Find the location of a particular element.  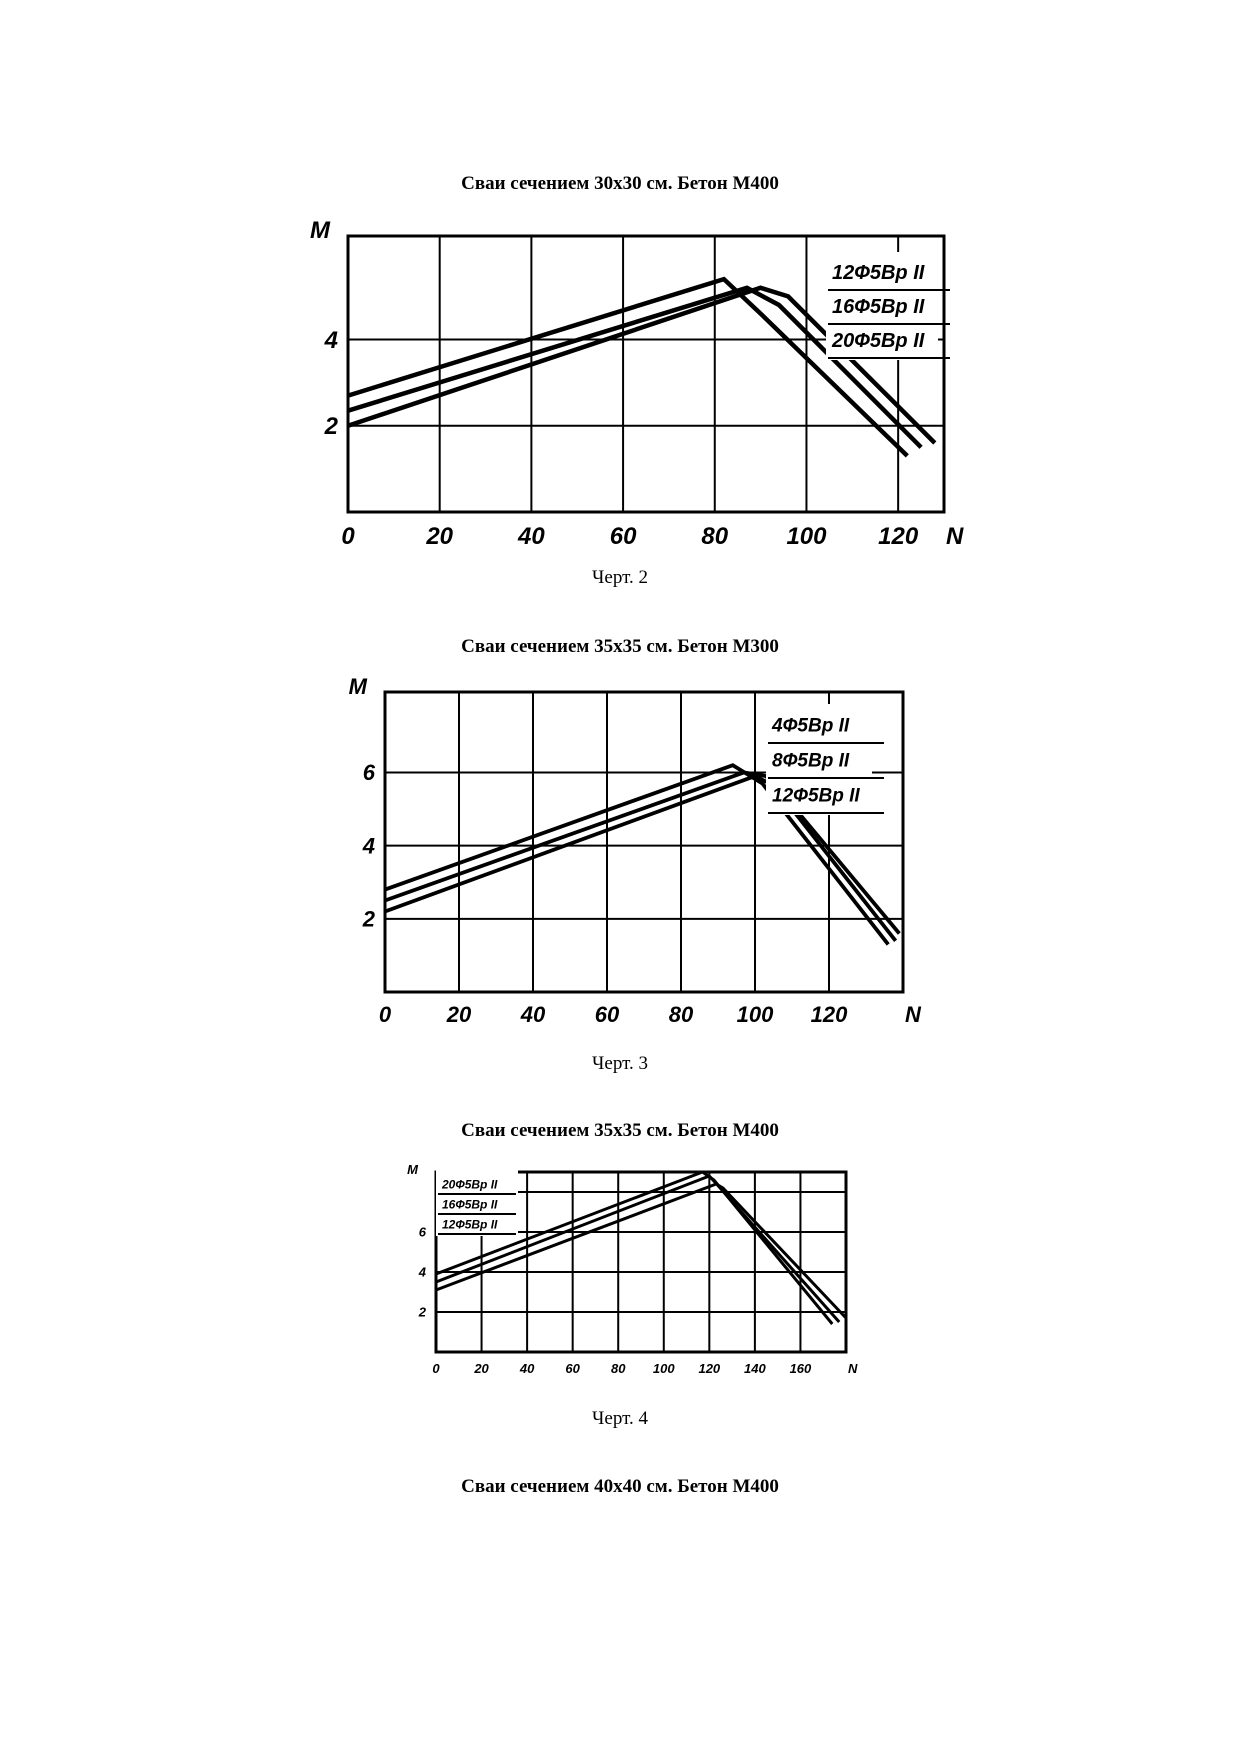

legend-entry: 8Ф5Вр II is located at coordinates (811, 761).